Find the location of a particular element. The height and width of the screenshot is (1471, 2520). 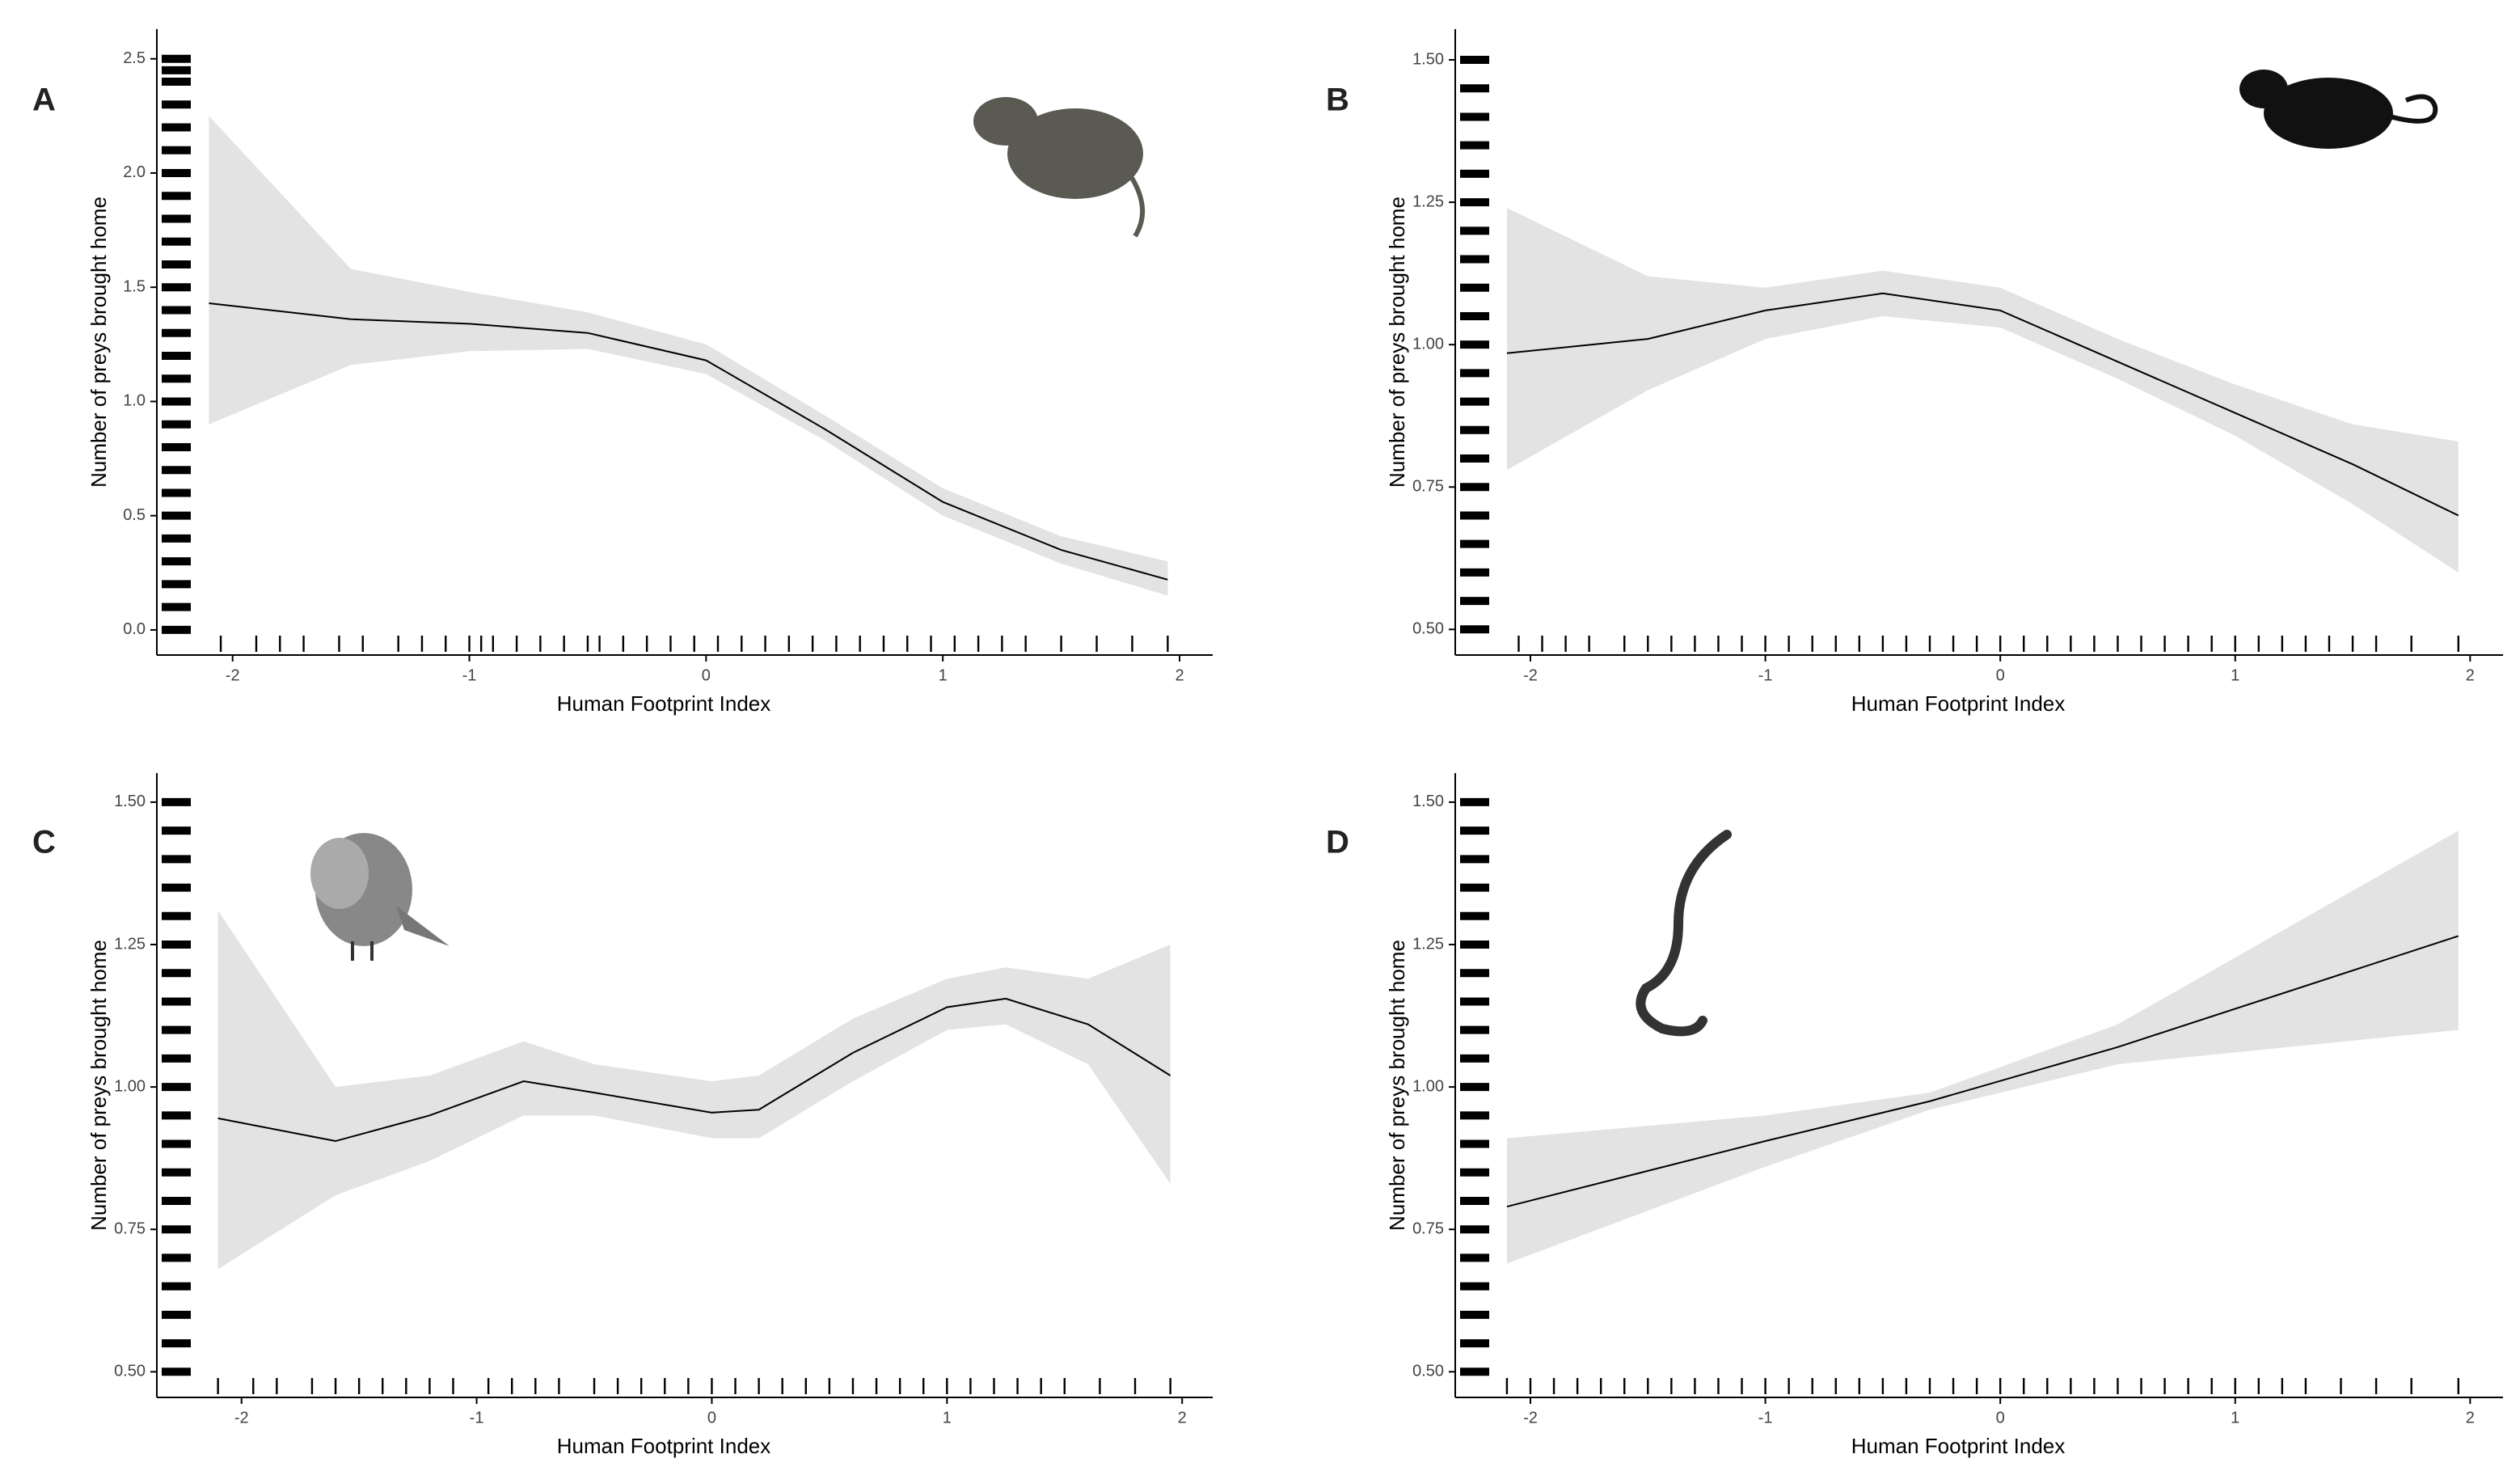

panel-label: D is located at coordinates (1337, 842).